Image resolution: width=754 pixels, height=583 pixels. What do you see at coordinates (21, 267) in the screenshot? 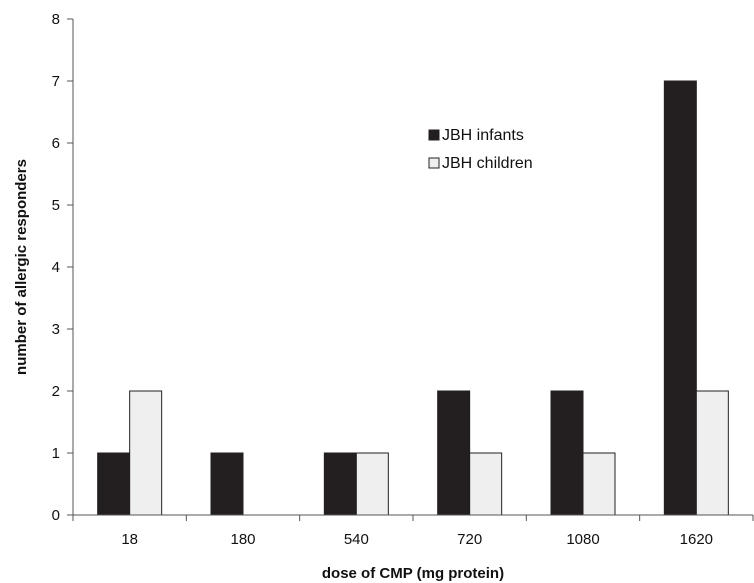
I see `y-axis-title: number of allergic responders` at bounding box center [21, 267].